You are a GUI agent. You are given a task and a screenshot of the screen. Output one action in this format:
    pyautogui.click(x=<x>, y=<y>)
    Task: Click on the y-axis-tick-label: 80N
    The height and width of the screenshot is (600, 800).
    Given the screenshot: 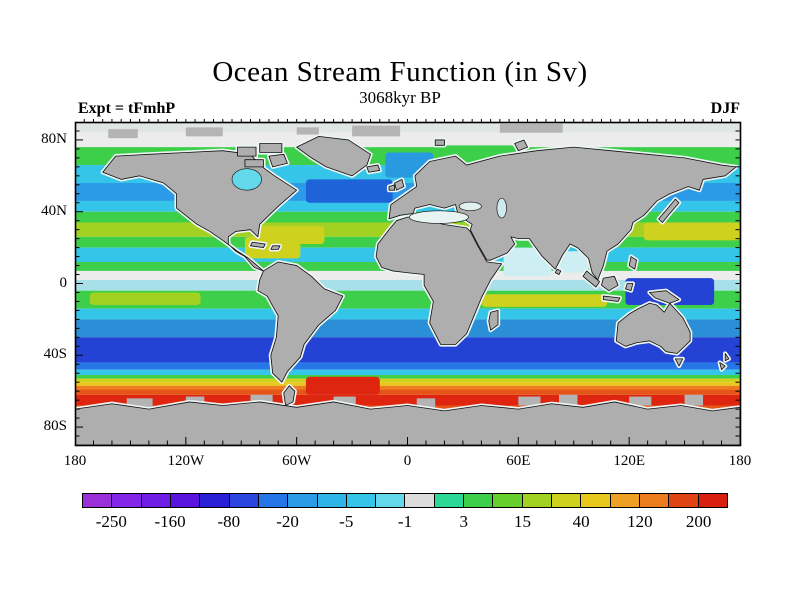 What is the action you would take?
    pyautogui.click(x=54, y=138)
    